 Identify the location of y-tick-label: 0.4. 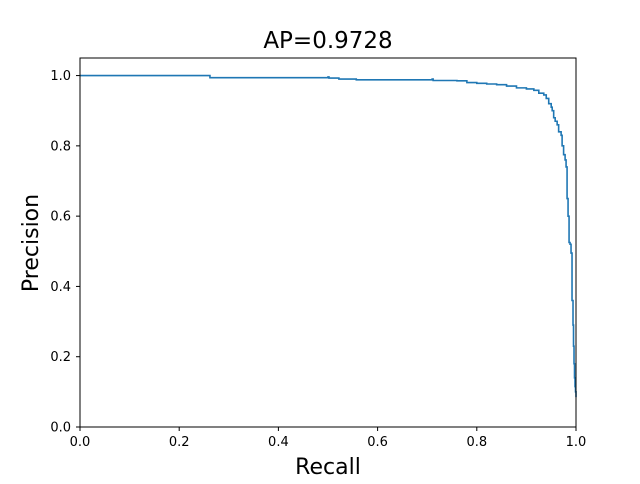
(60, 287).